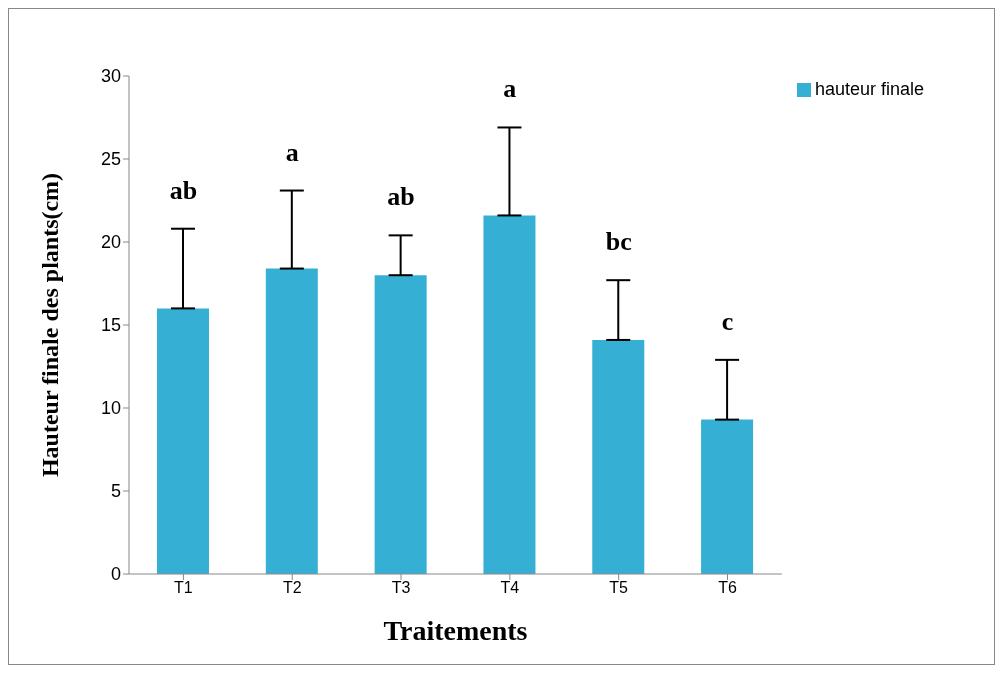 Image resolution: width=1005 pixels, height=678 pixels. I want to click on annotation: c, so click(727, 321).